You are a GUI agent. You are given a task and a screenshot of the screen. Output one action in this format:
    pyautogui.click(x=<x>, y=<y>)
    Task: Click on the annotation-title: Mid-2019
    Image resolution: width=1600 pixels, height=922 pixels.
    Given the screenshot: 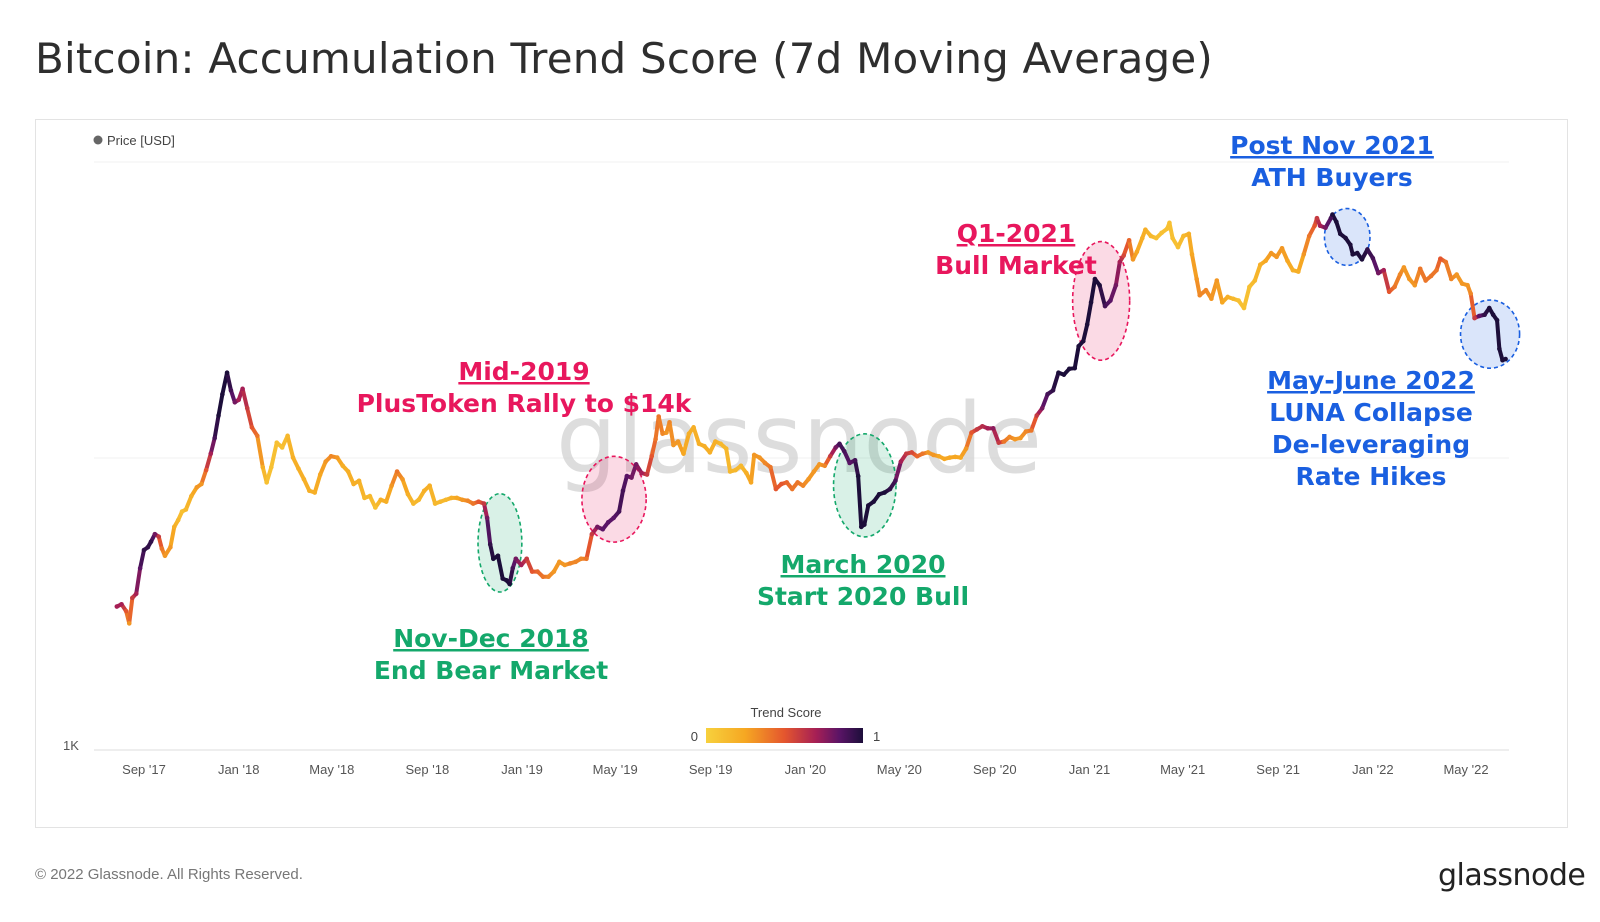 What is the action you would take?
    pyautogui.click(x=523, y=371)
    